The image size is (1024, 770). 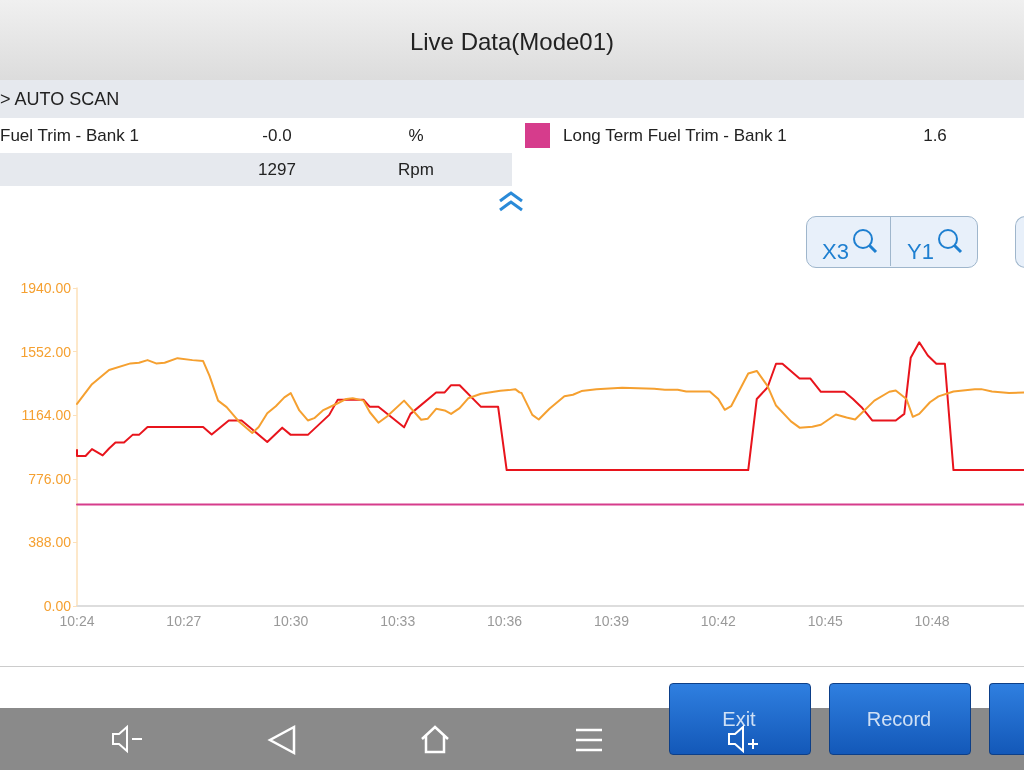 I want to click on y-tick-label: 1552.00, so click(x=46, y=351).